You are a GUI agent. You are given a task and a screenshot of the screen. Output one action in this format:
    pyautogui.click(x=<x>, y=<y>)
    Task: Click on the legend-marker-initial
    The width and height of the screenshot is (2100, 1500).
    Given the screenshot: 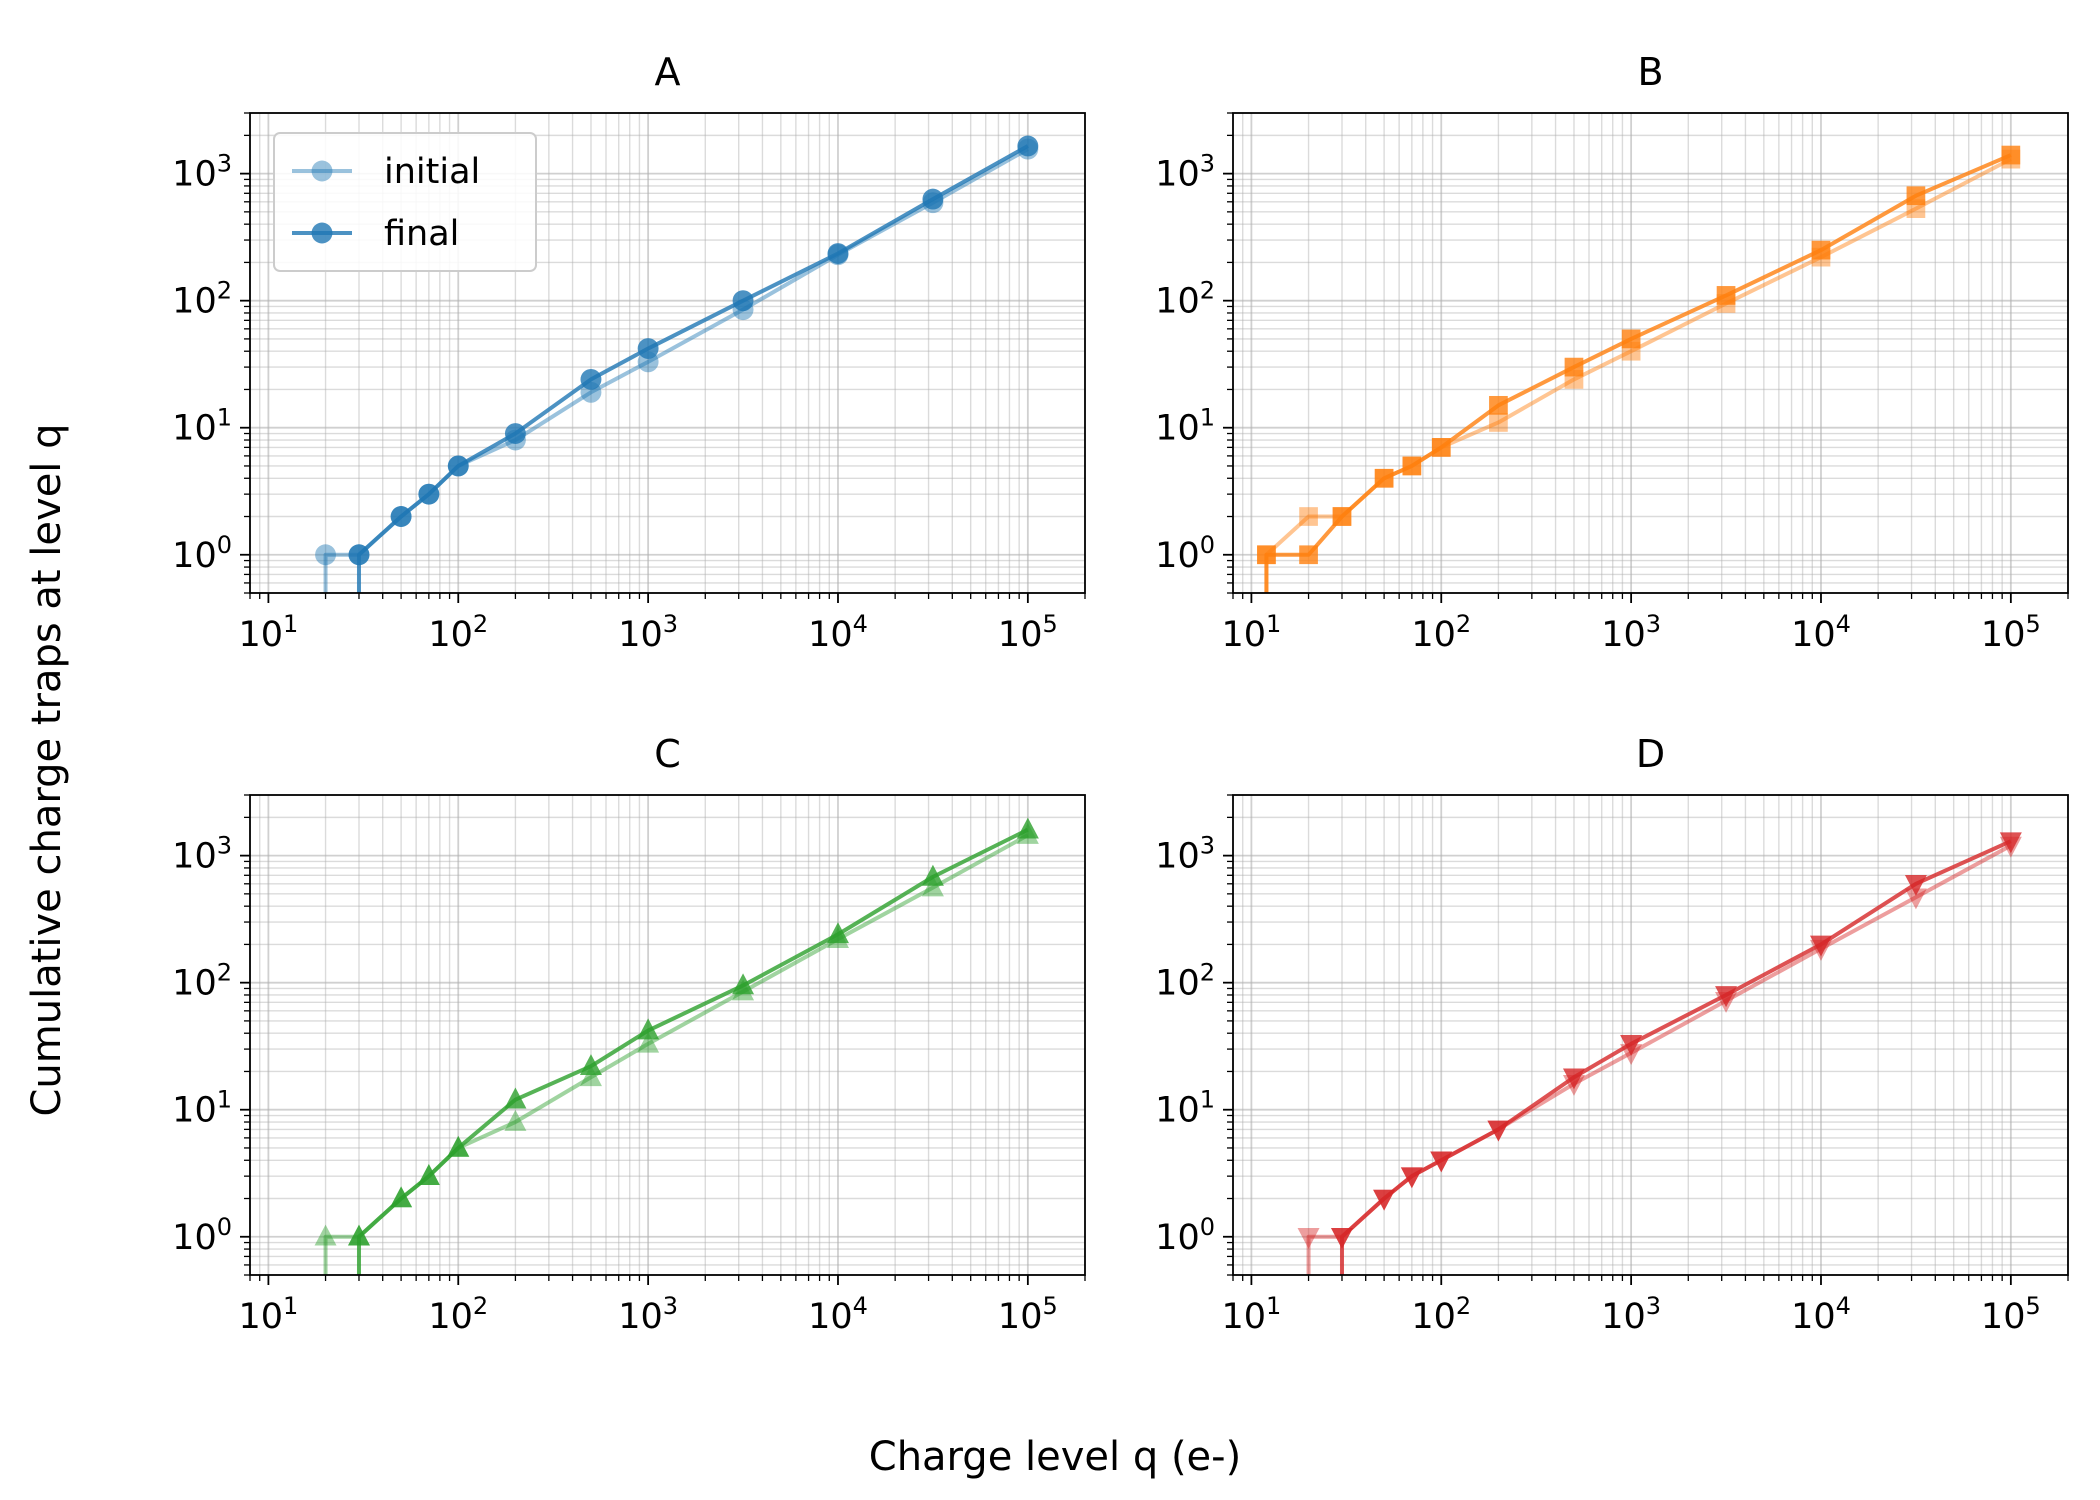 What is the action you would take?
    pyautogui.click(x=322, y=171)
    